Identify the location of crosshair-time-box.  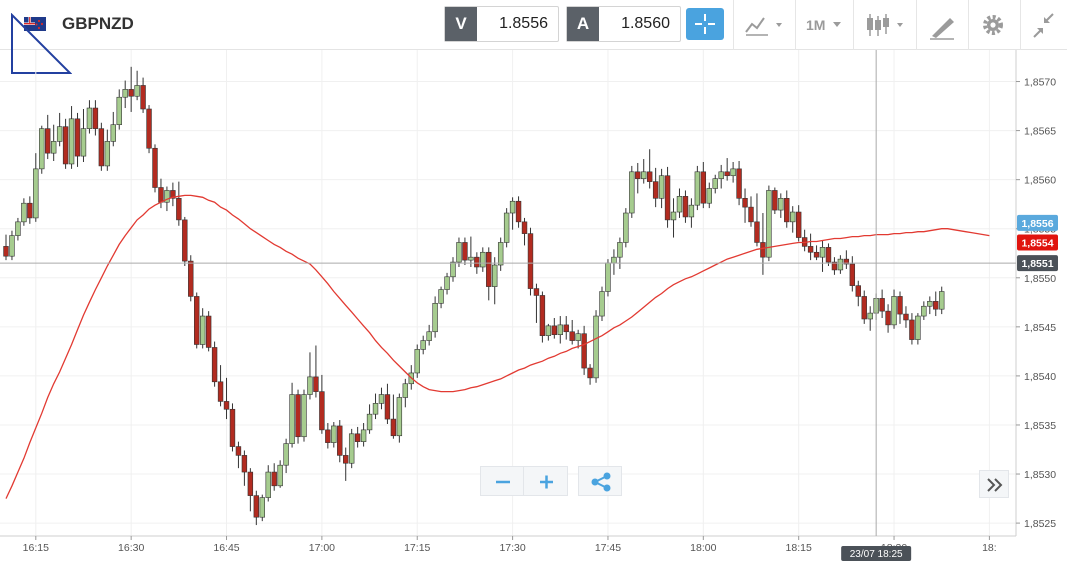
(876, 553).